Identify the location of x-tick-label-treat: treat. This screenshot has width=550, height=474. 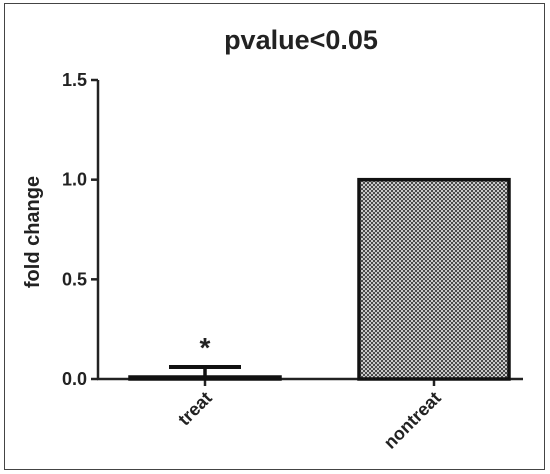
(195, 409).